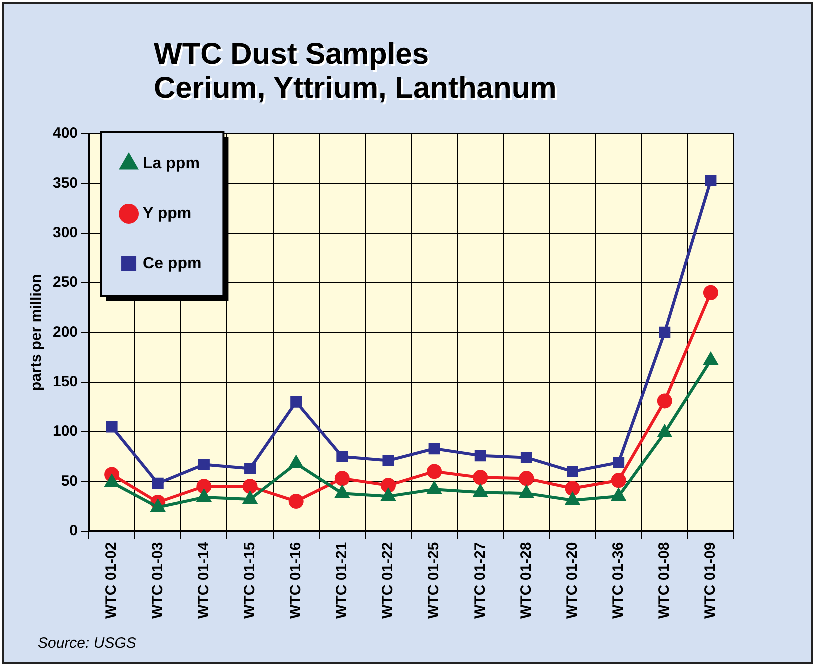 The width and height of the screenshot is (815, 666). I want to click on y-tick-label: 350, so click(65, 183).